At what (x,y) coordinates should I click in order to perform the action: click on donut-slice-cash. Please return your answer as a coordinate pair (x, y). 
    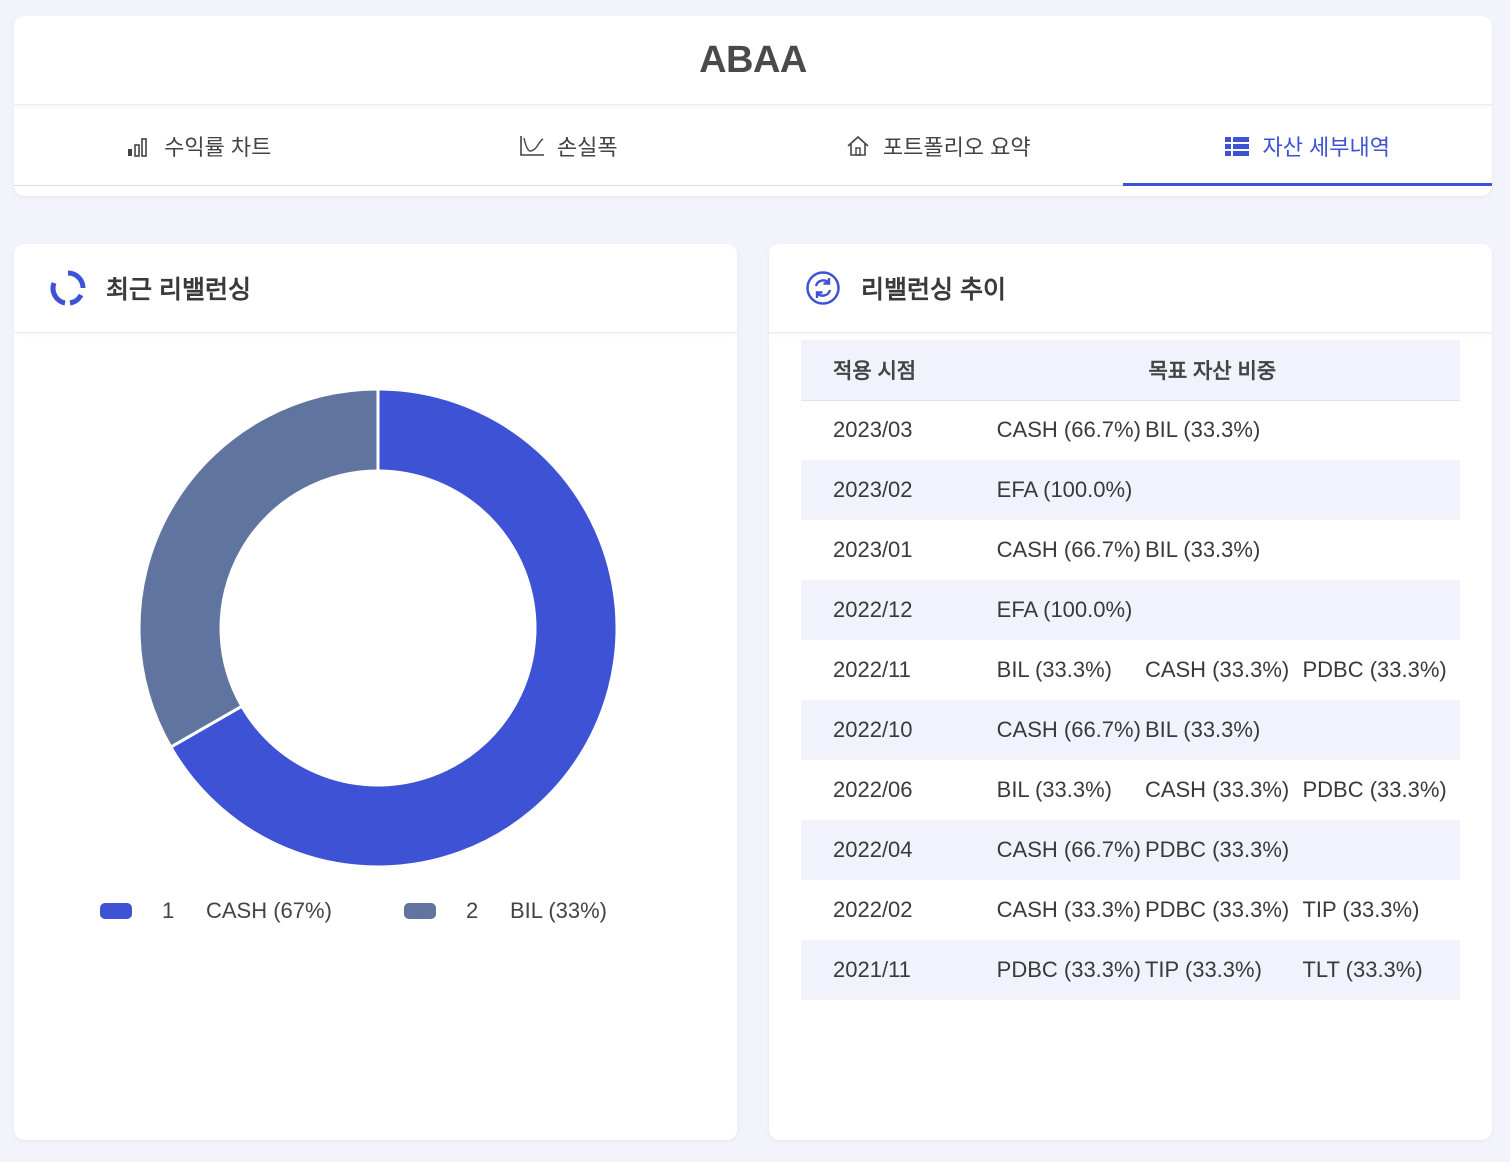
    Looking at the image, I should click on (393, 628).